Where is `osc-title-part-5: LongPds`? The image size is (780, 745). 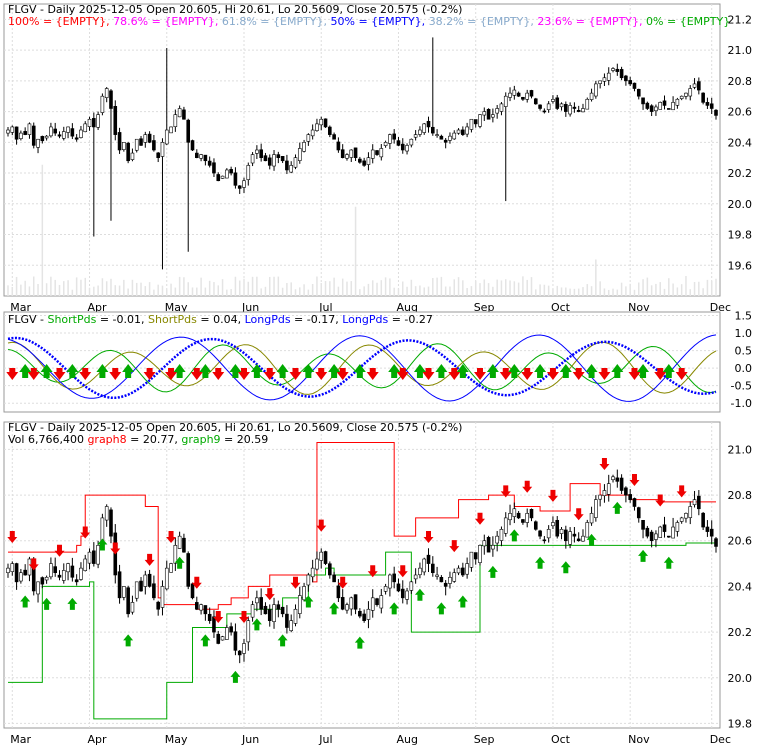 osc-title-part-5: LongPds is located at coordinates (268, 319).